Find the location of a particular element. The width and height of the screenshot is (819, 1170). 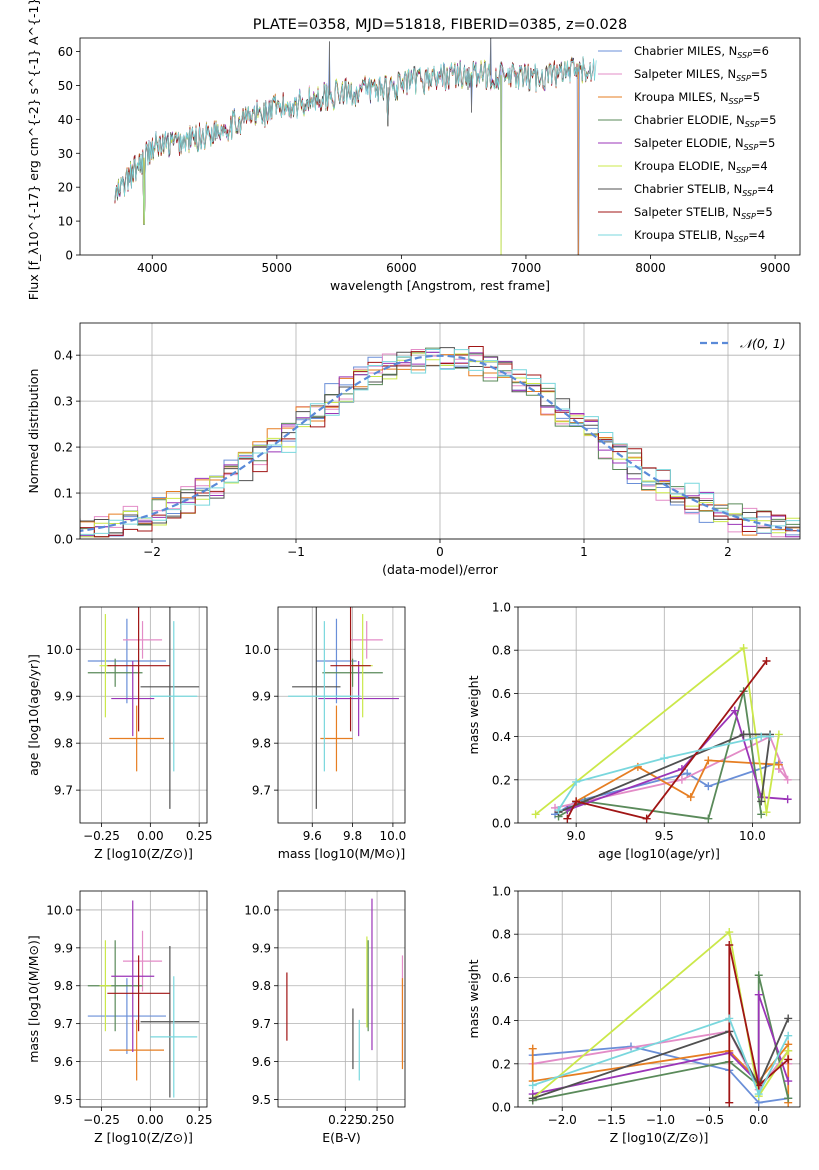

y-tick-label: 10.0 is located at coordinates (257, 650).